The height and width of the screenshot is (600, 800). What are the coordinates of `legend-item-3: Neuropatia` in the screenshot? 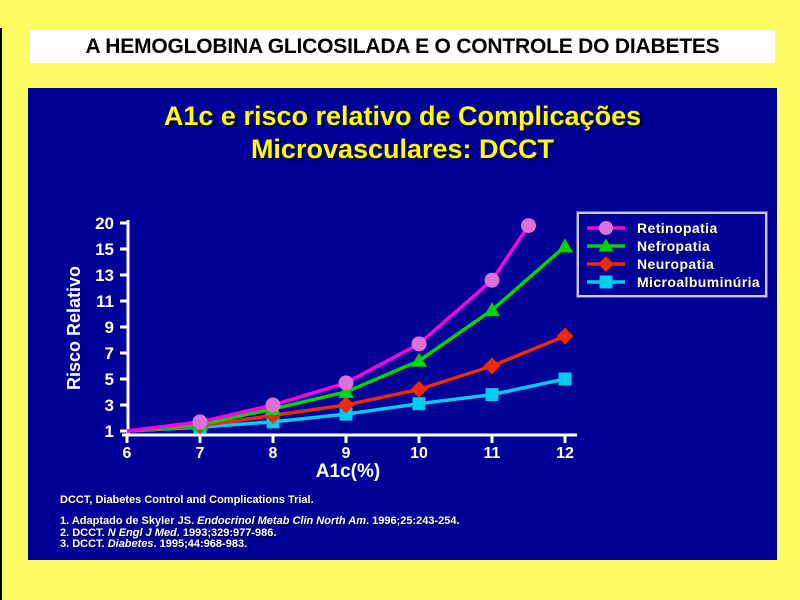 It's located at (673, 264).